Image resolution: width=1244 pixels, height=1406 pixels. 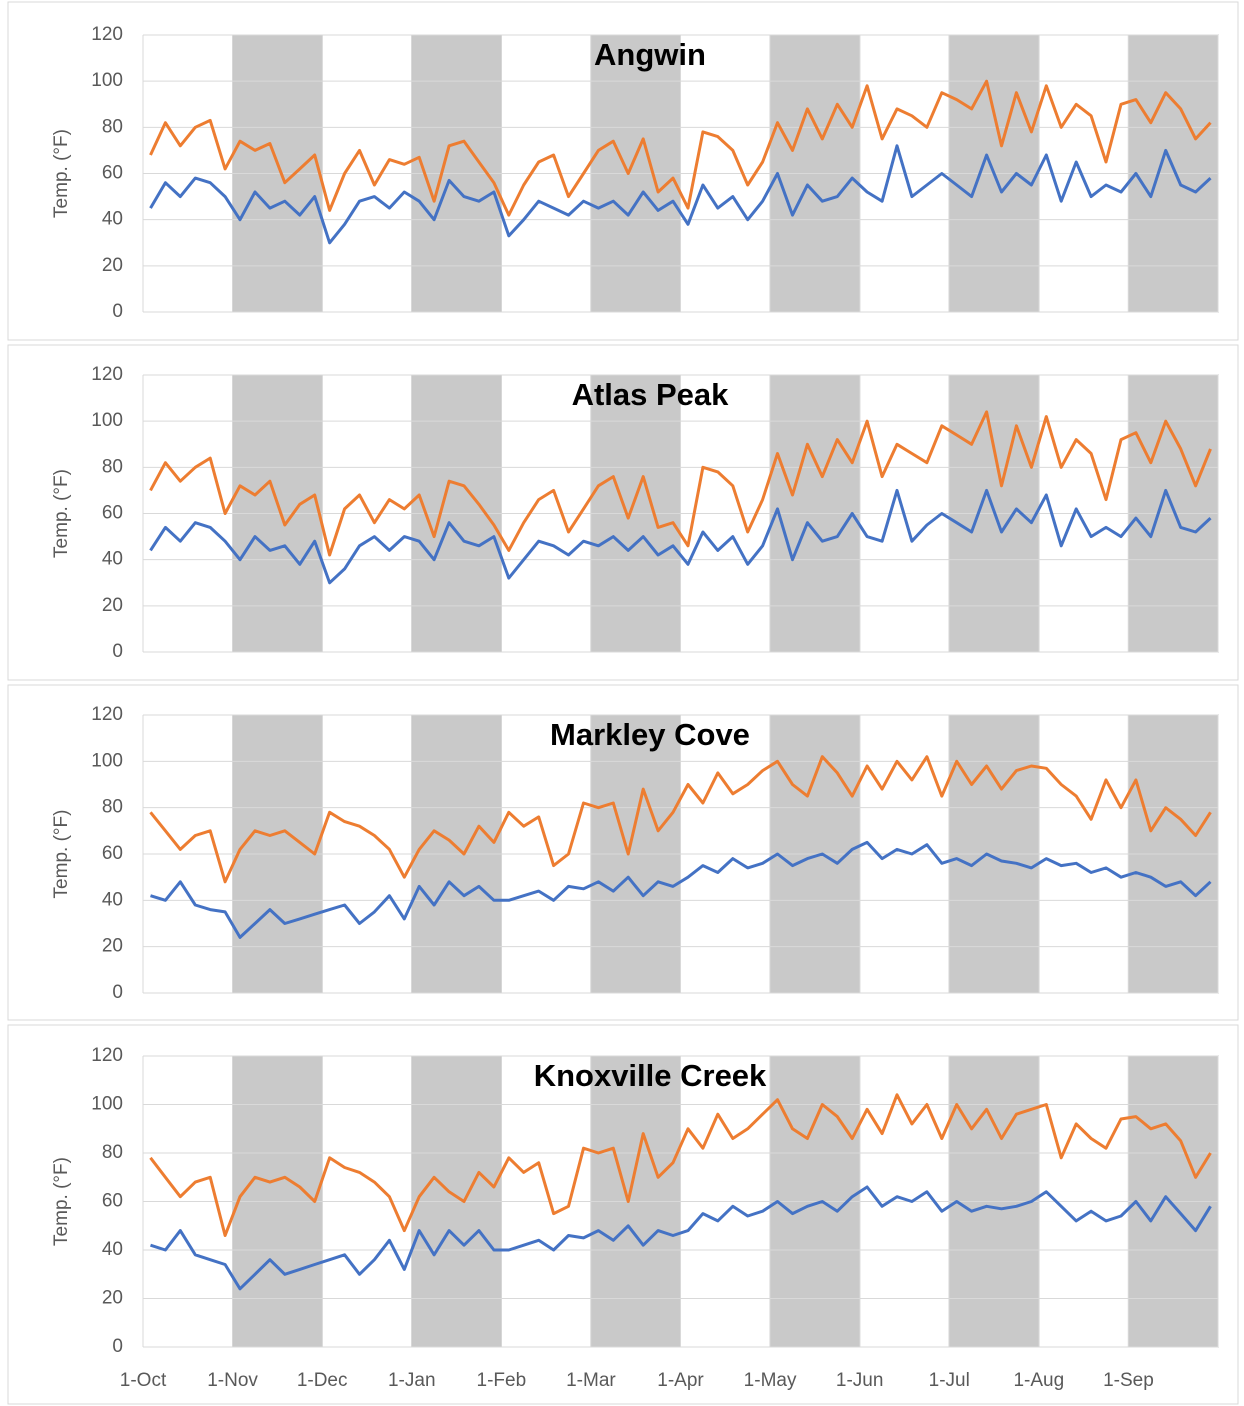 What do you see at coordinates (650, 734) in the screenshot?
I see `chart-title: Markley Cove` at bounding box center [650, 734].